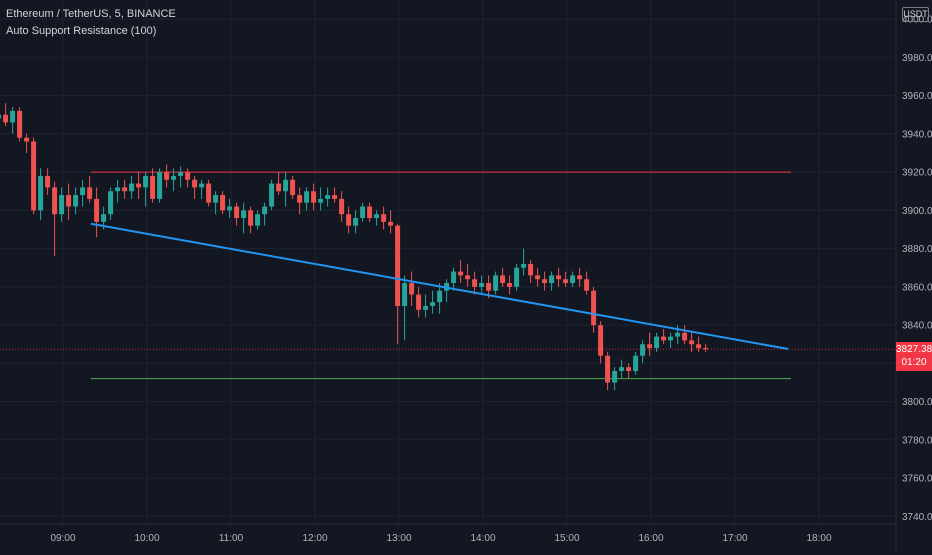  Describe the element at coordinates (917, 96) in the screenshot. I see `price-tick-label: 3960.00` at that location.